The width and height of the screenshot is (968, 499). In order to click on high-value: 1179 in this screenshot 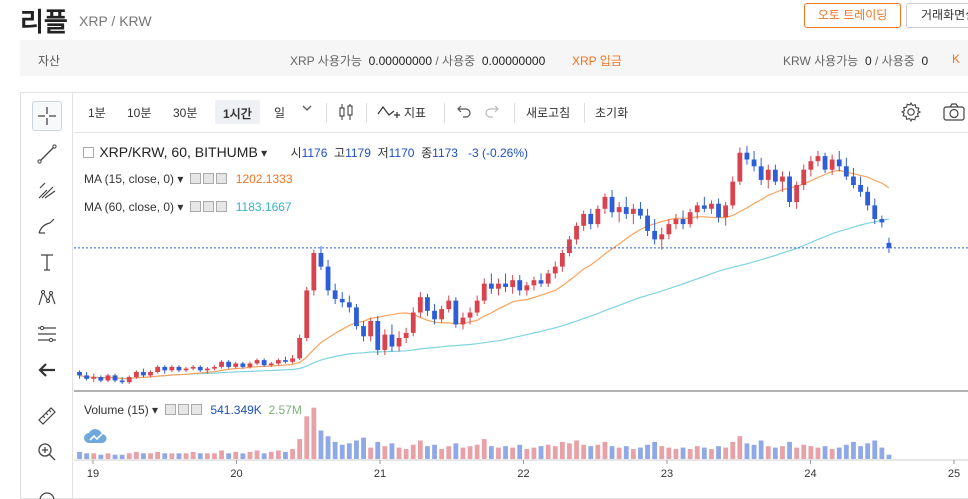, I will do `click(358, 153)`.